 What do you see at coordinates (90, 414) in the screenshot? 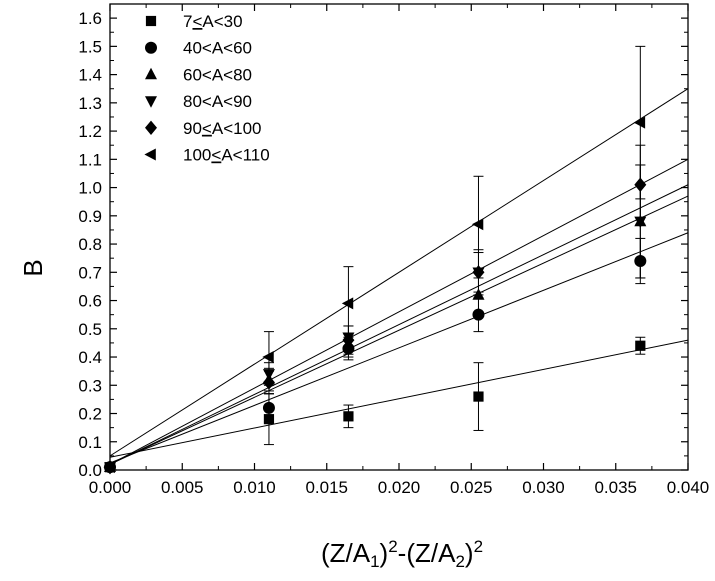
I see `y-tick-label: 0.2` at bounding box center [90, 414].